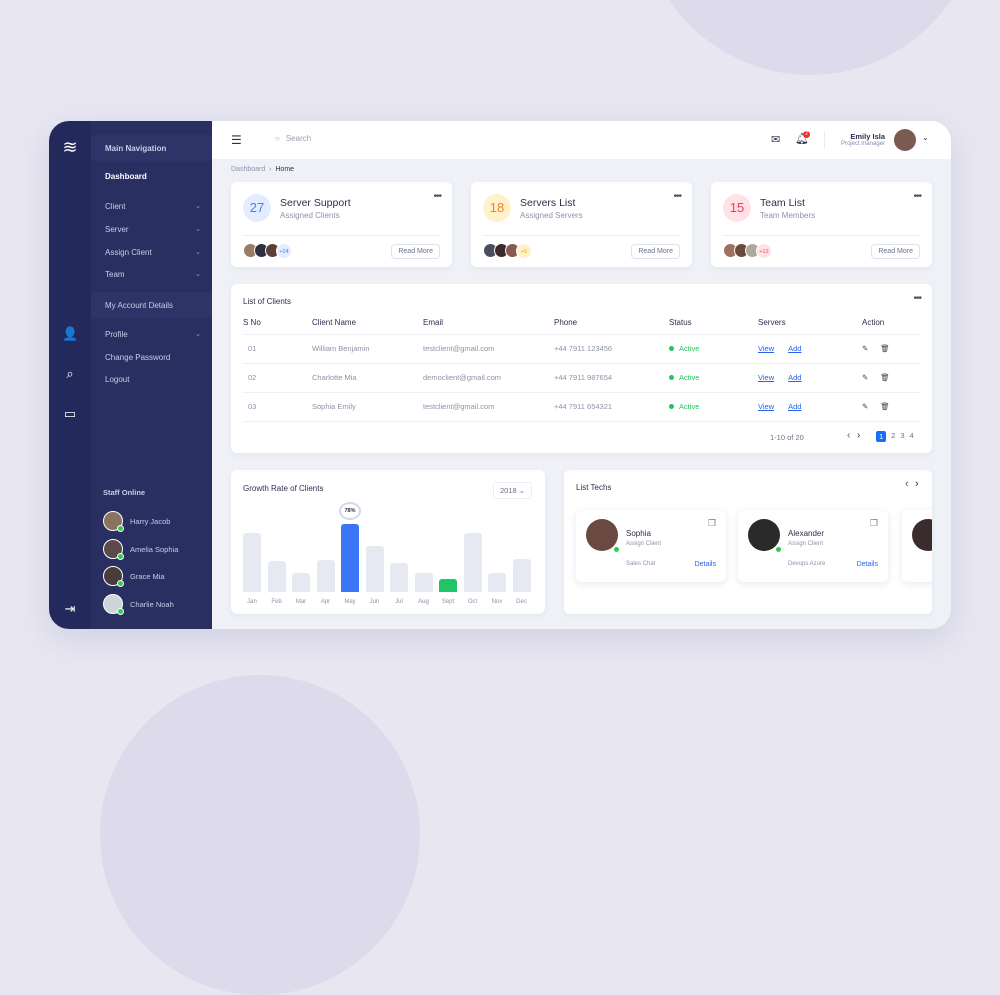  Describe the element at coordinates (248, 169) in the screenshot. I see `breadcrumb-parent: Dashboard` at that location.